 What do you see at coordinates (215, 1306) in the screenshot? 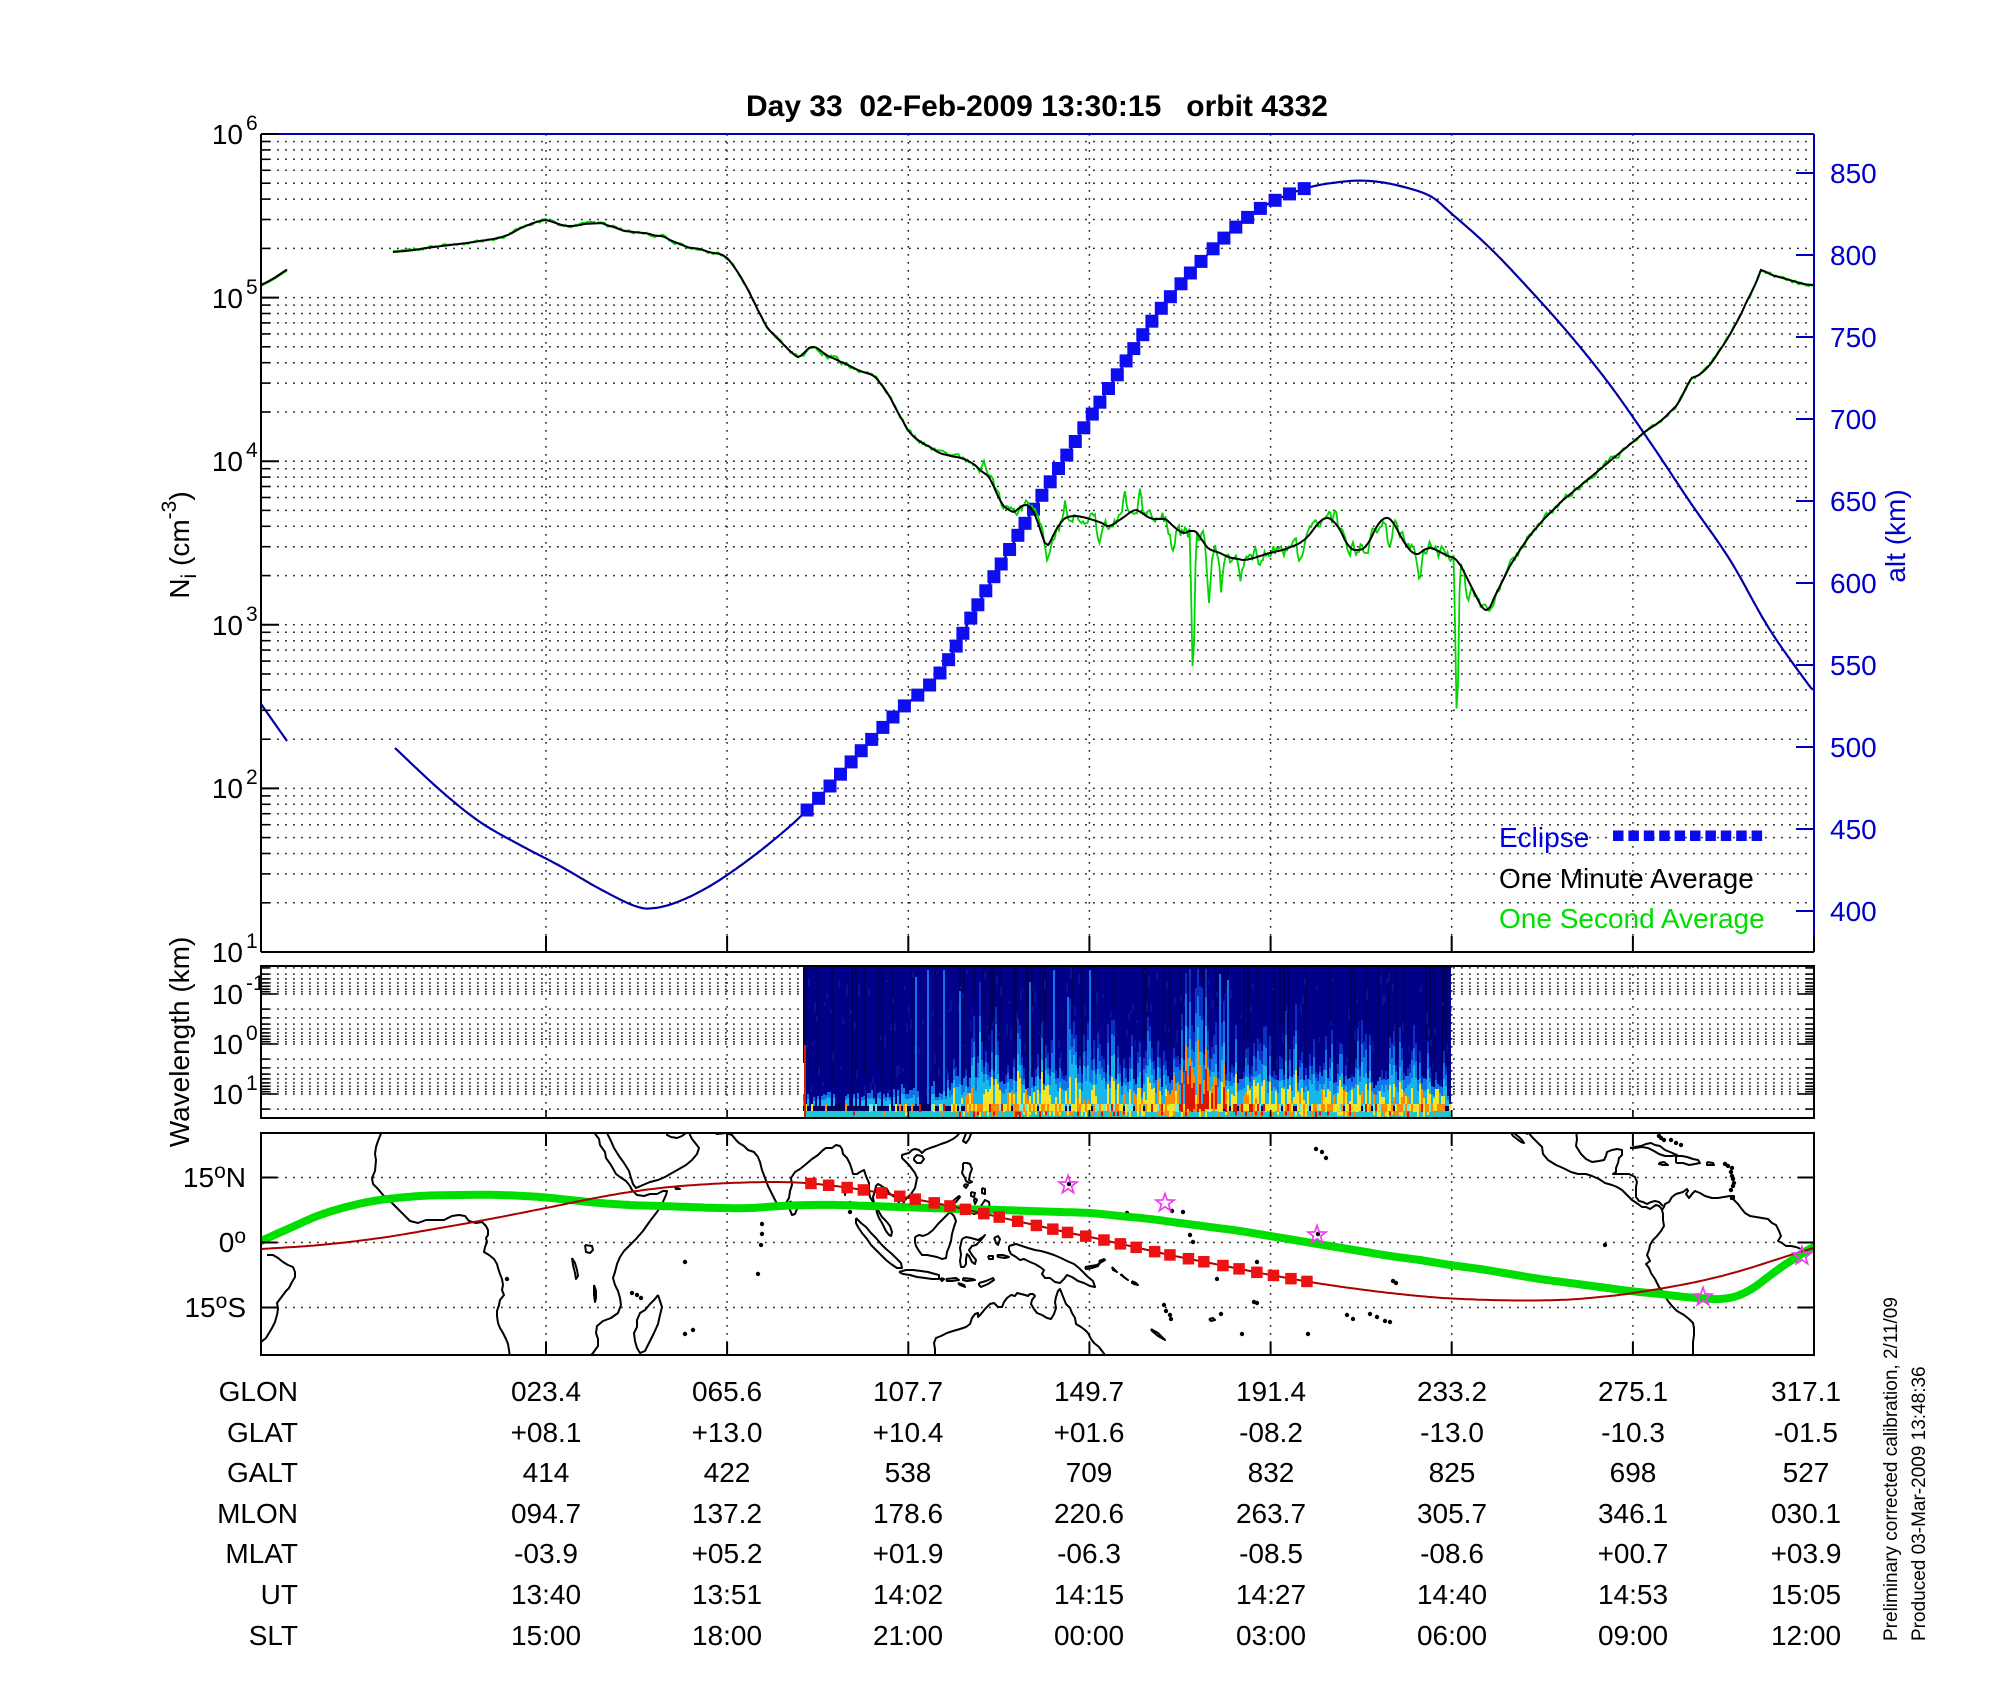
I see `svg-text: 15oS` at bounding box center [215, 1306].